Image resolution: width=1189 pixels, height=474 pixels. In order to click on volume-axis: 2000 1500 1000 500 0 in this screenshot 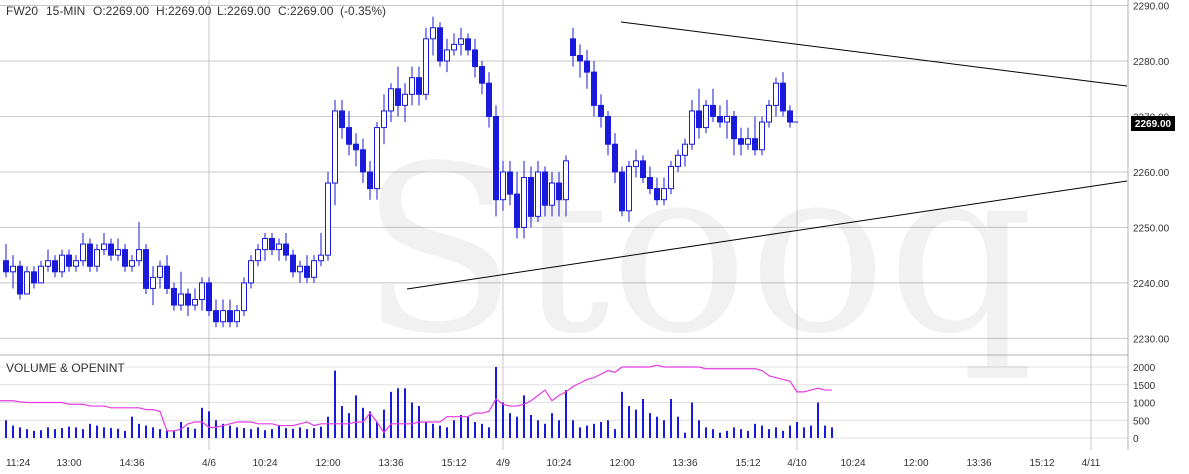, I will do `click(1144, 404)`.